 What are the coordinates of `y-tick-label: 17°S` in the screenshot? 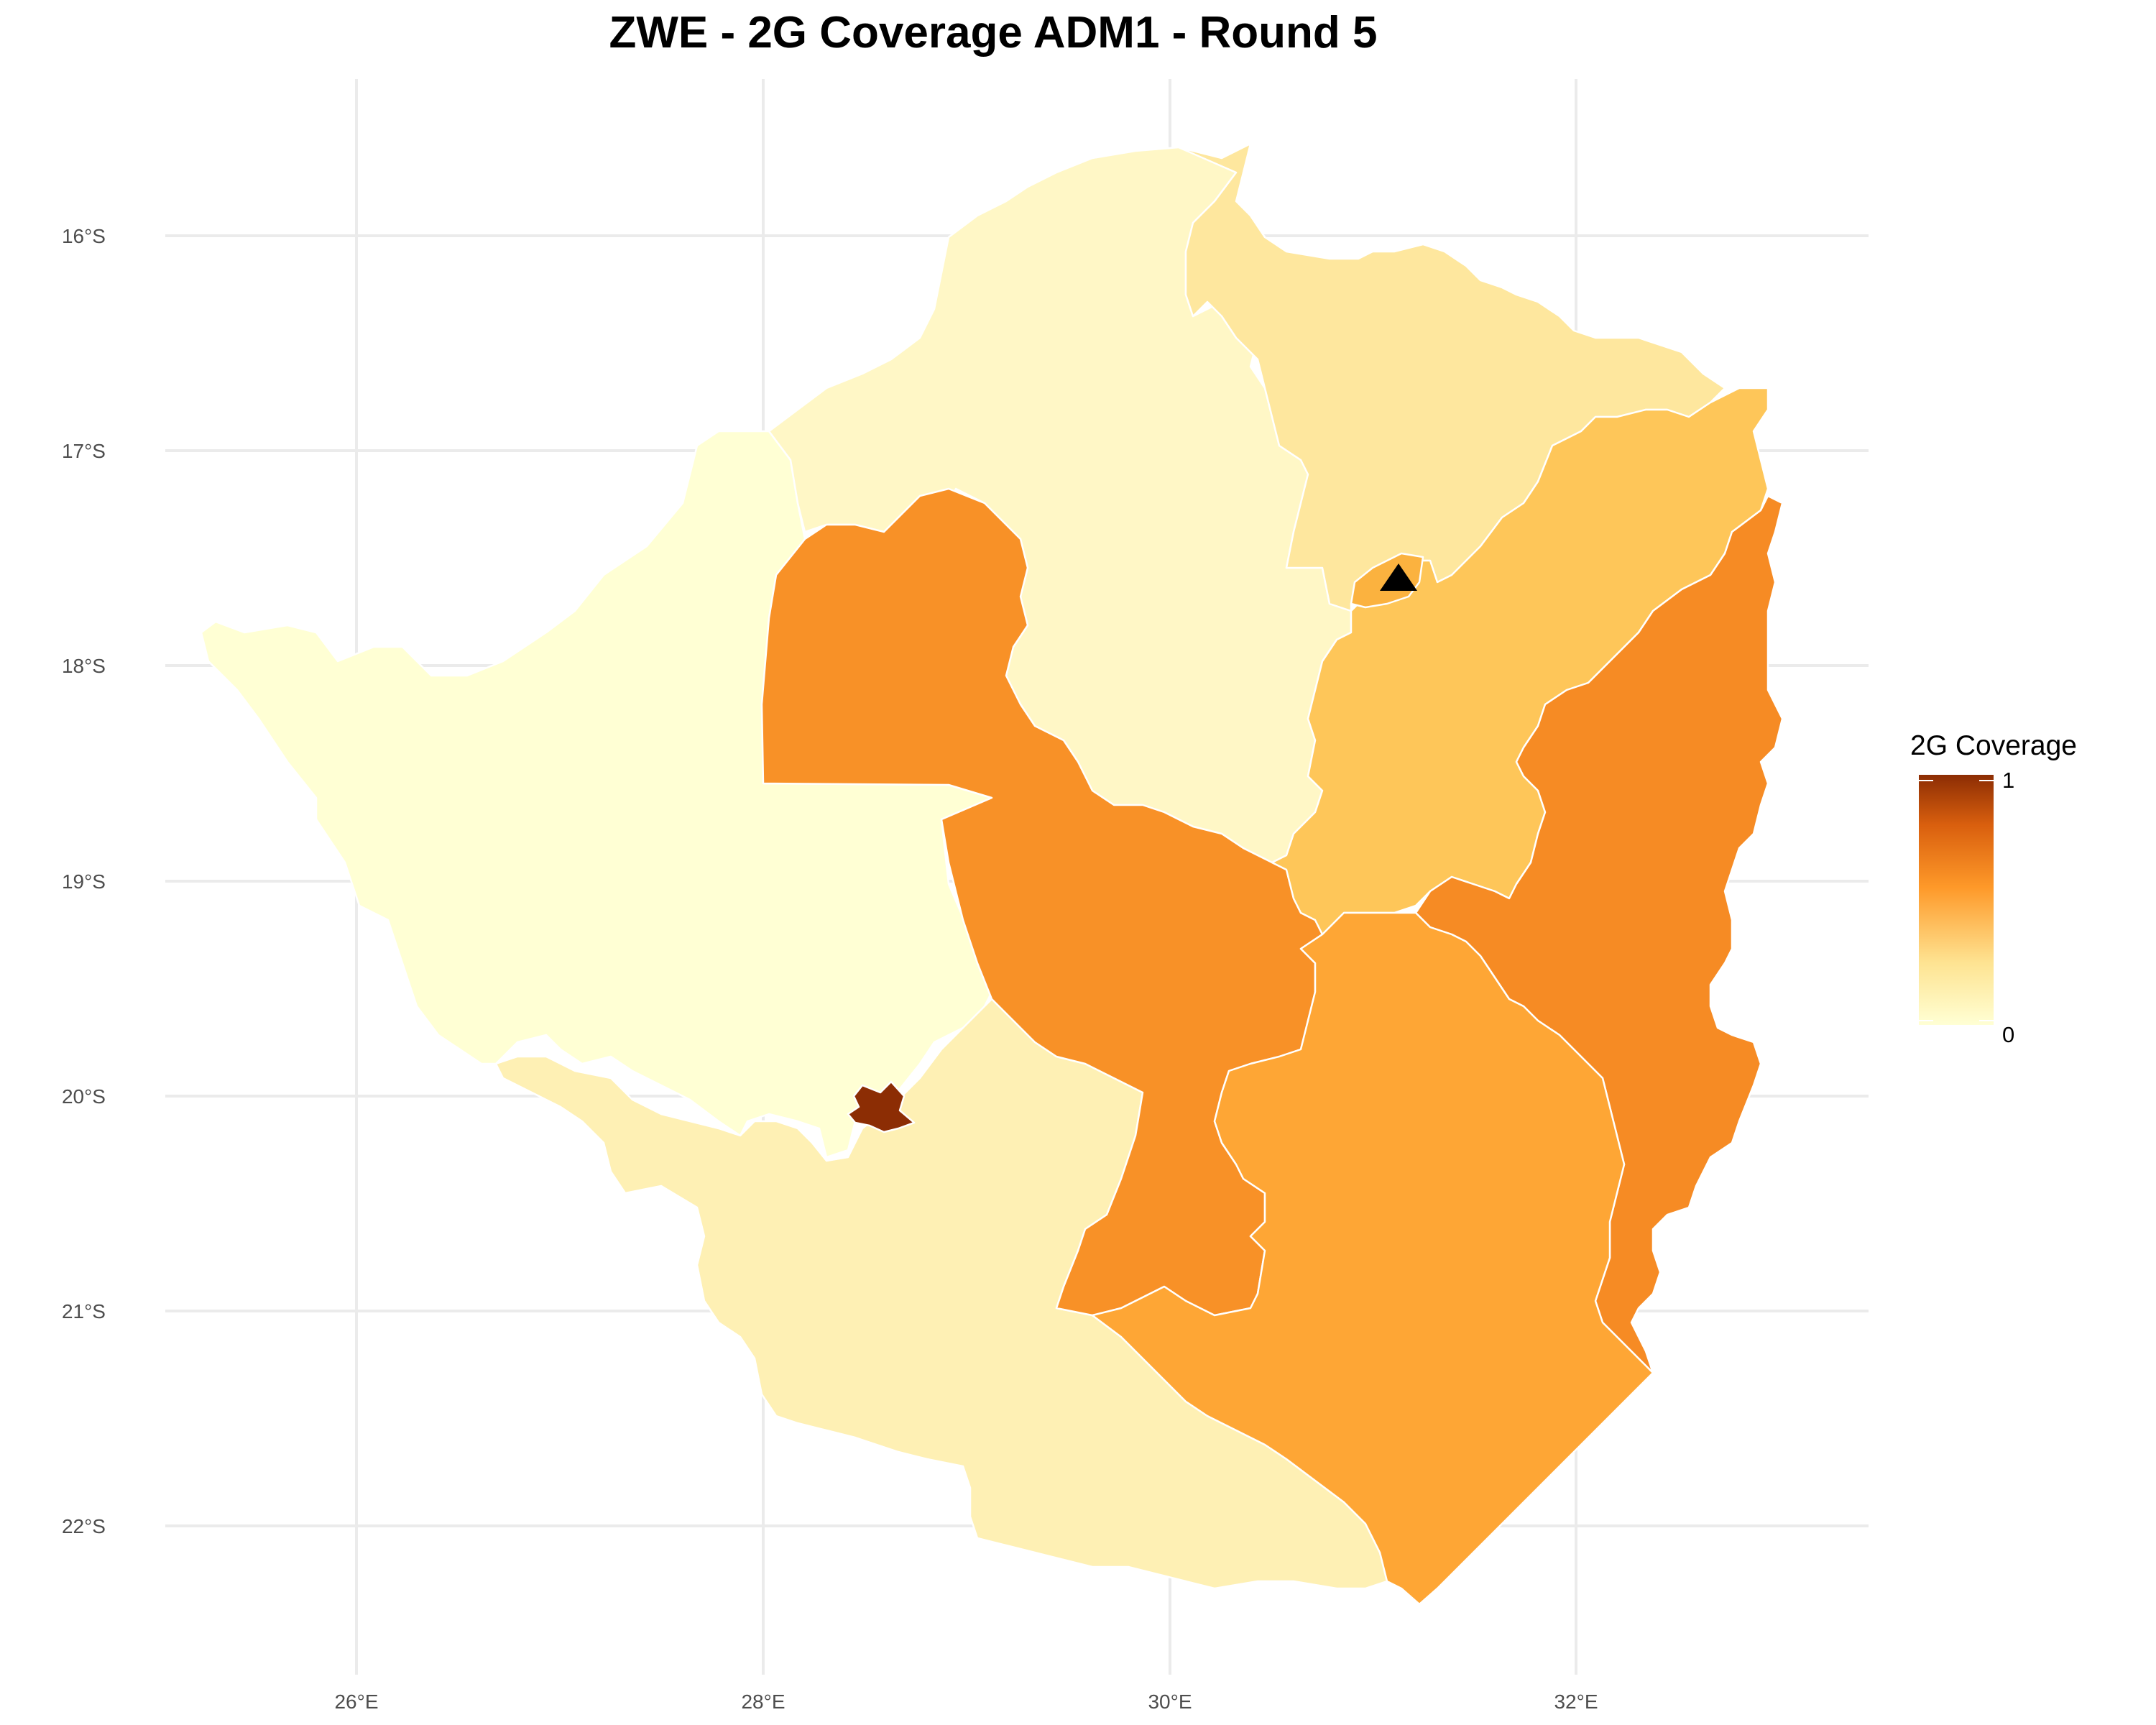 It's located at (84, 451).